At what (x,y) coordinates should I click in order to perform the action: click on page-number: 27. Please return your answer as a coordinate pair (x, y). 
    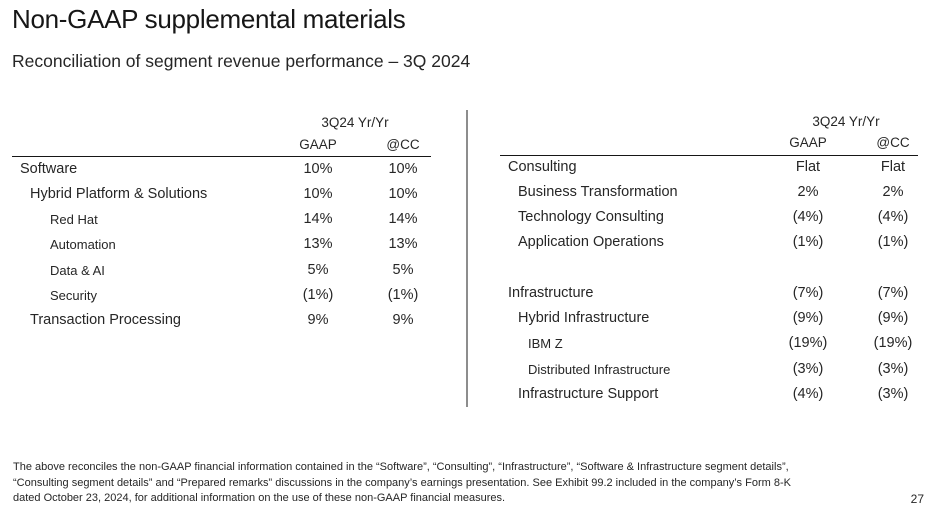
    Looking at the image, I should click on (917, 499).